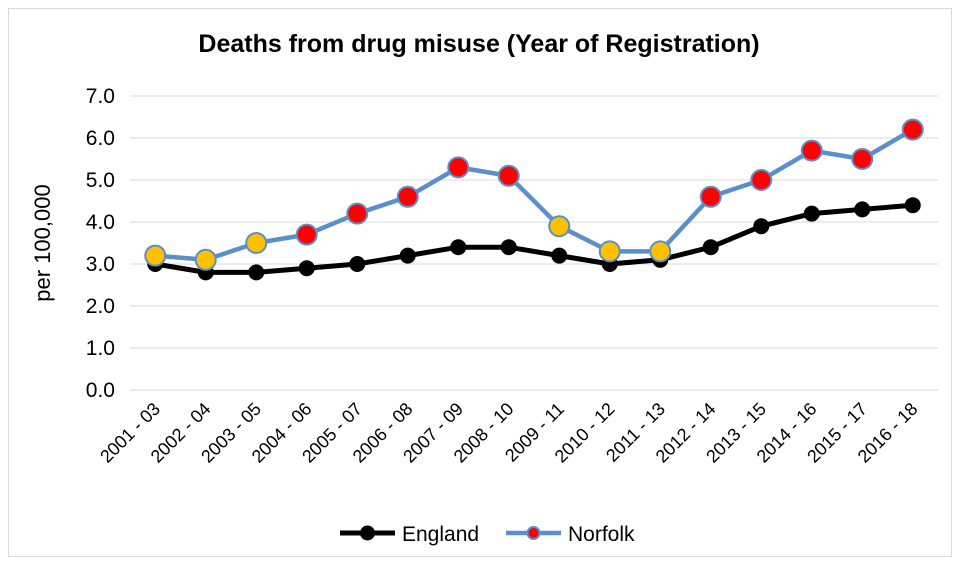 This screenshot has height=565, width=958. What do you see at coordinates (100, 138) in the screenshot?
I see `y-tick-label: 6.0` at bounding box center [100, 138].